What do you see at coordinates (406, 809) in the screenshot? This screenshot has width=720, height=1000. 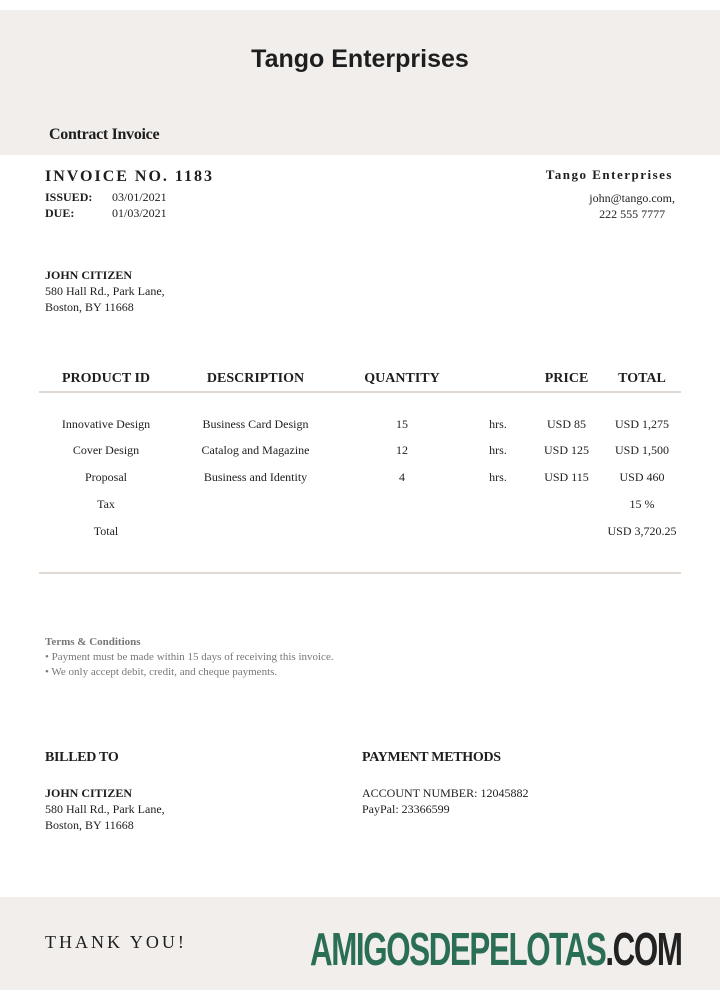 I see `paypal-id: PayPal: 23366599` at bounding box center [406, 809].